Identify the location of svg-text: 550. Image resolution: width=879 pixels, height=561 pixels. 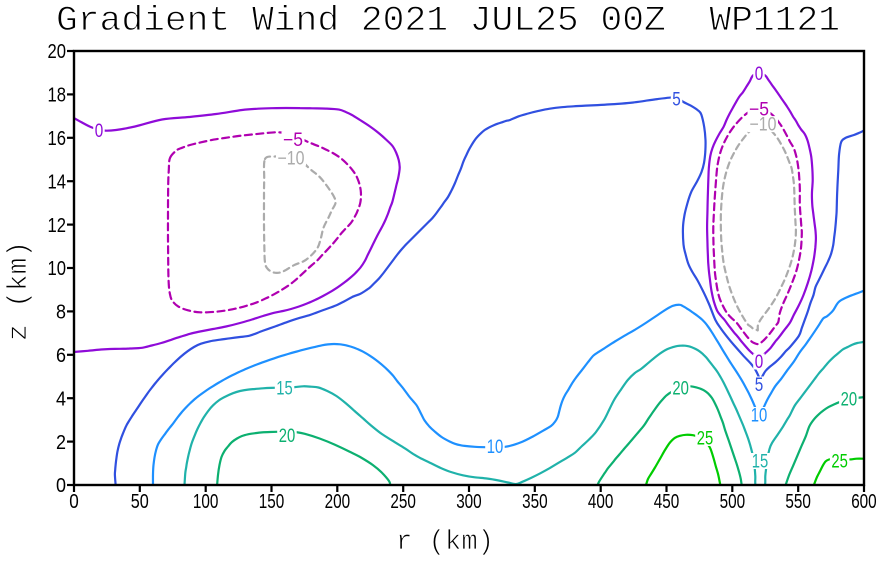
(798, 501).